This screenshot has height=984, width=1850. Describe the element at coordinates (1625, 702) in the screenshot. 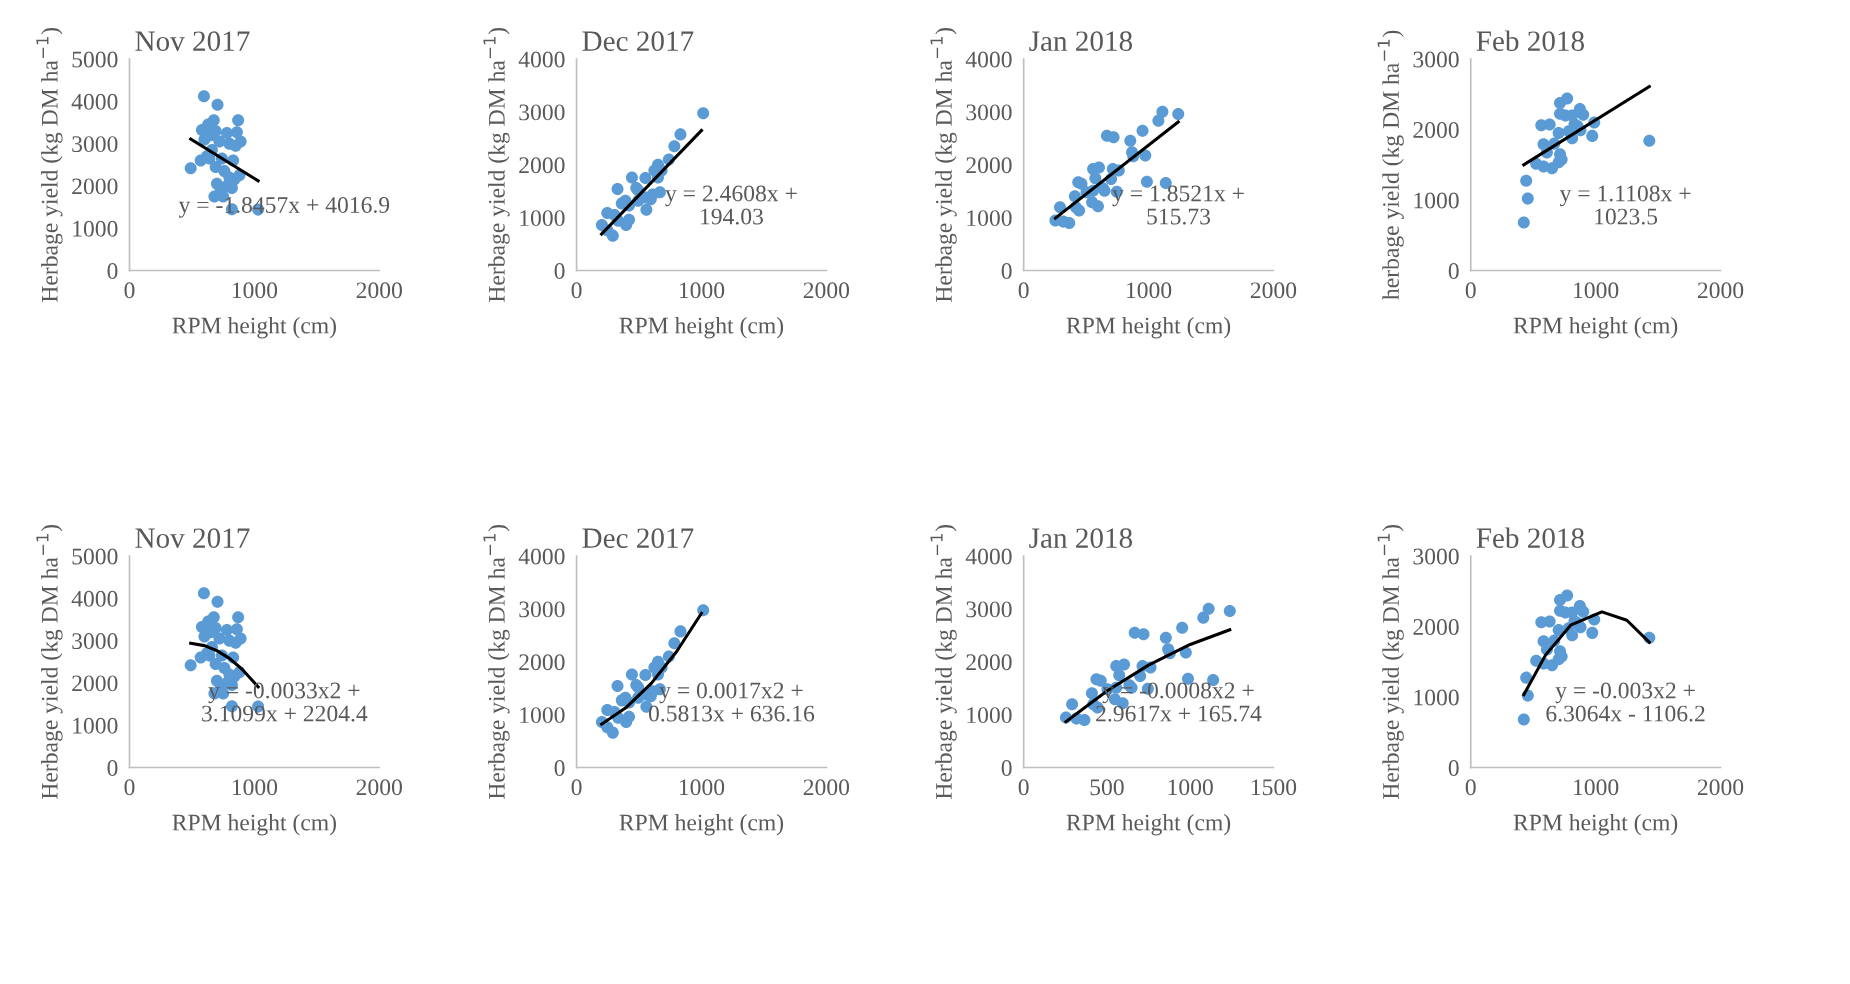

I see `annotation: y = -0.003x2 + 6.3064x - 1106.2` at that location.